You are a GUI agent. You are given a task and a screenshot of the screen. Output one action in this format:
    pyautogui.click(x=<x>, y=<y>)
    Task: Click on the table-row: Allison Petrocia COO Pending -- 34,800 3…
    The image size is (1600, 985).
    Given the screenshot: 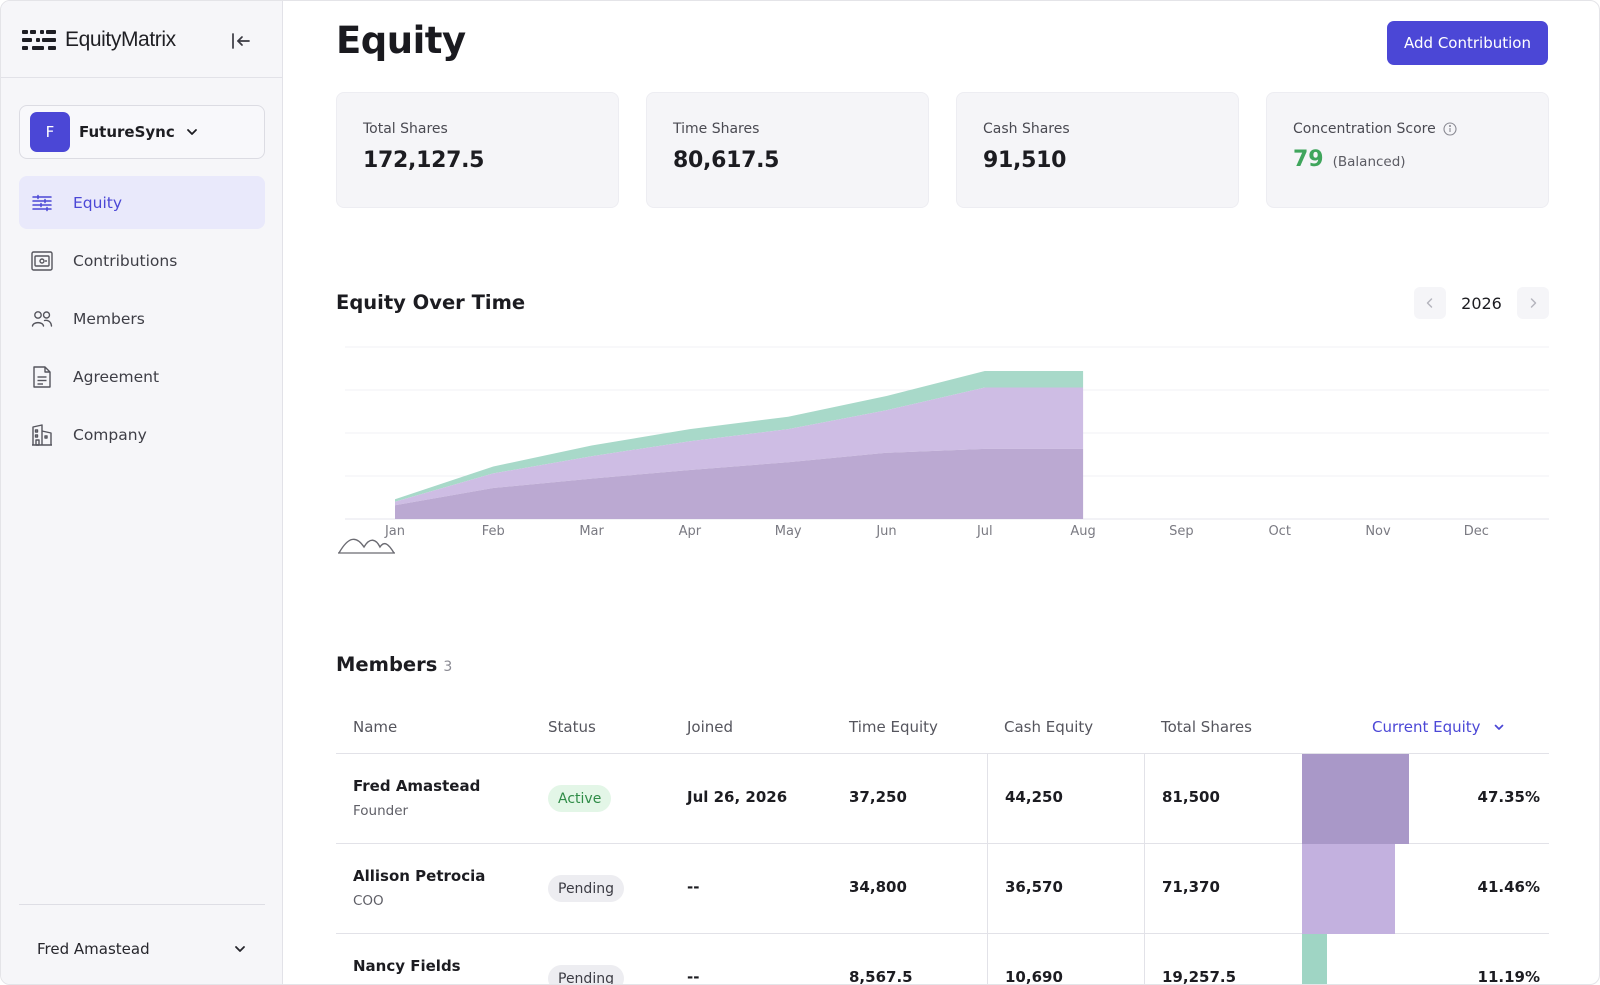 What is the action you would take?
    pyautogui.click(x=942, y=889)
    